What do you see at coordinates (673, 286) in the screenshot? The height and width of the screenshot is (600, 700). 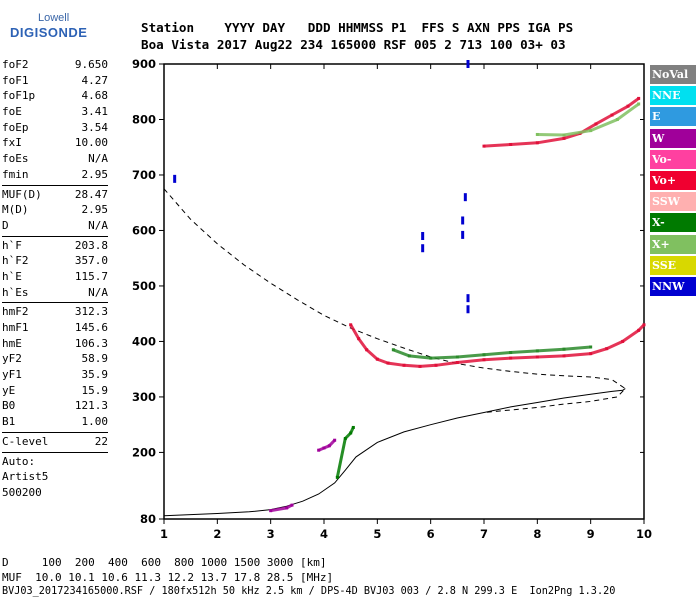 I see `legend-item: NNW` at bounding box center [673, 286].